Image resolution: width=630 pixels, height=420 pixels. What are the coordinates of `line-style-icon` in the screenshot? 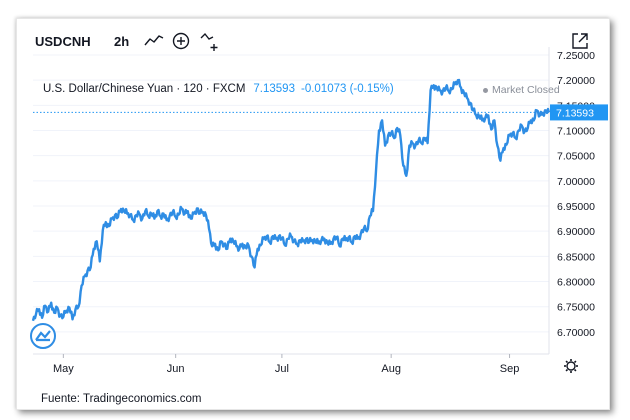 It's located at (154, 41).